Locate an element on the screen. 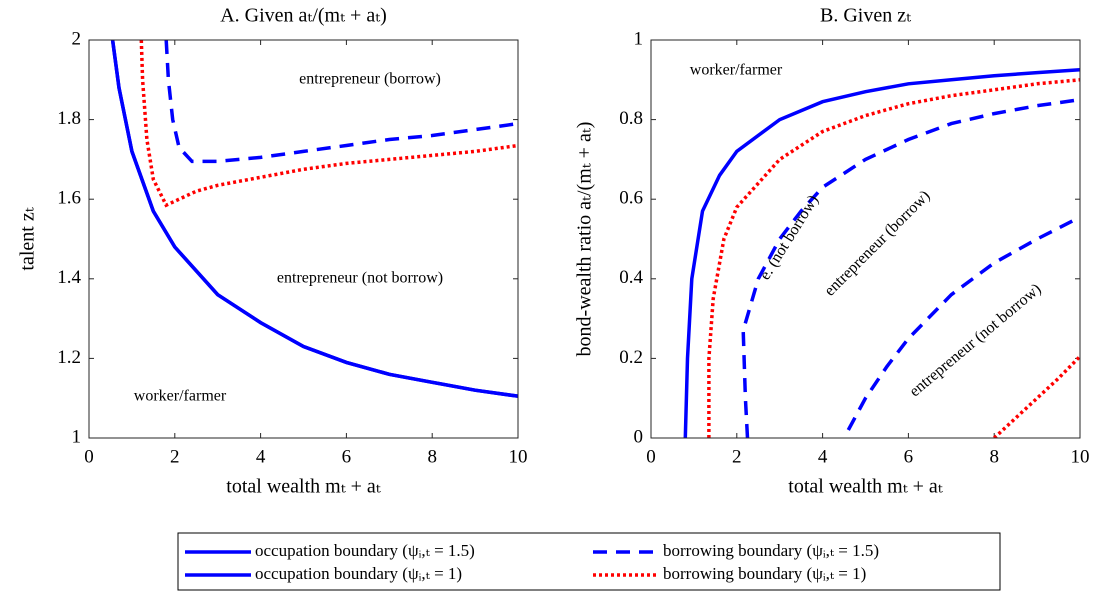 The image size is (1097, 601). y-tick-label: 2 is located at coordinates (77, 38).